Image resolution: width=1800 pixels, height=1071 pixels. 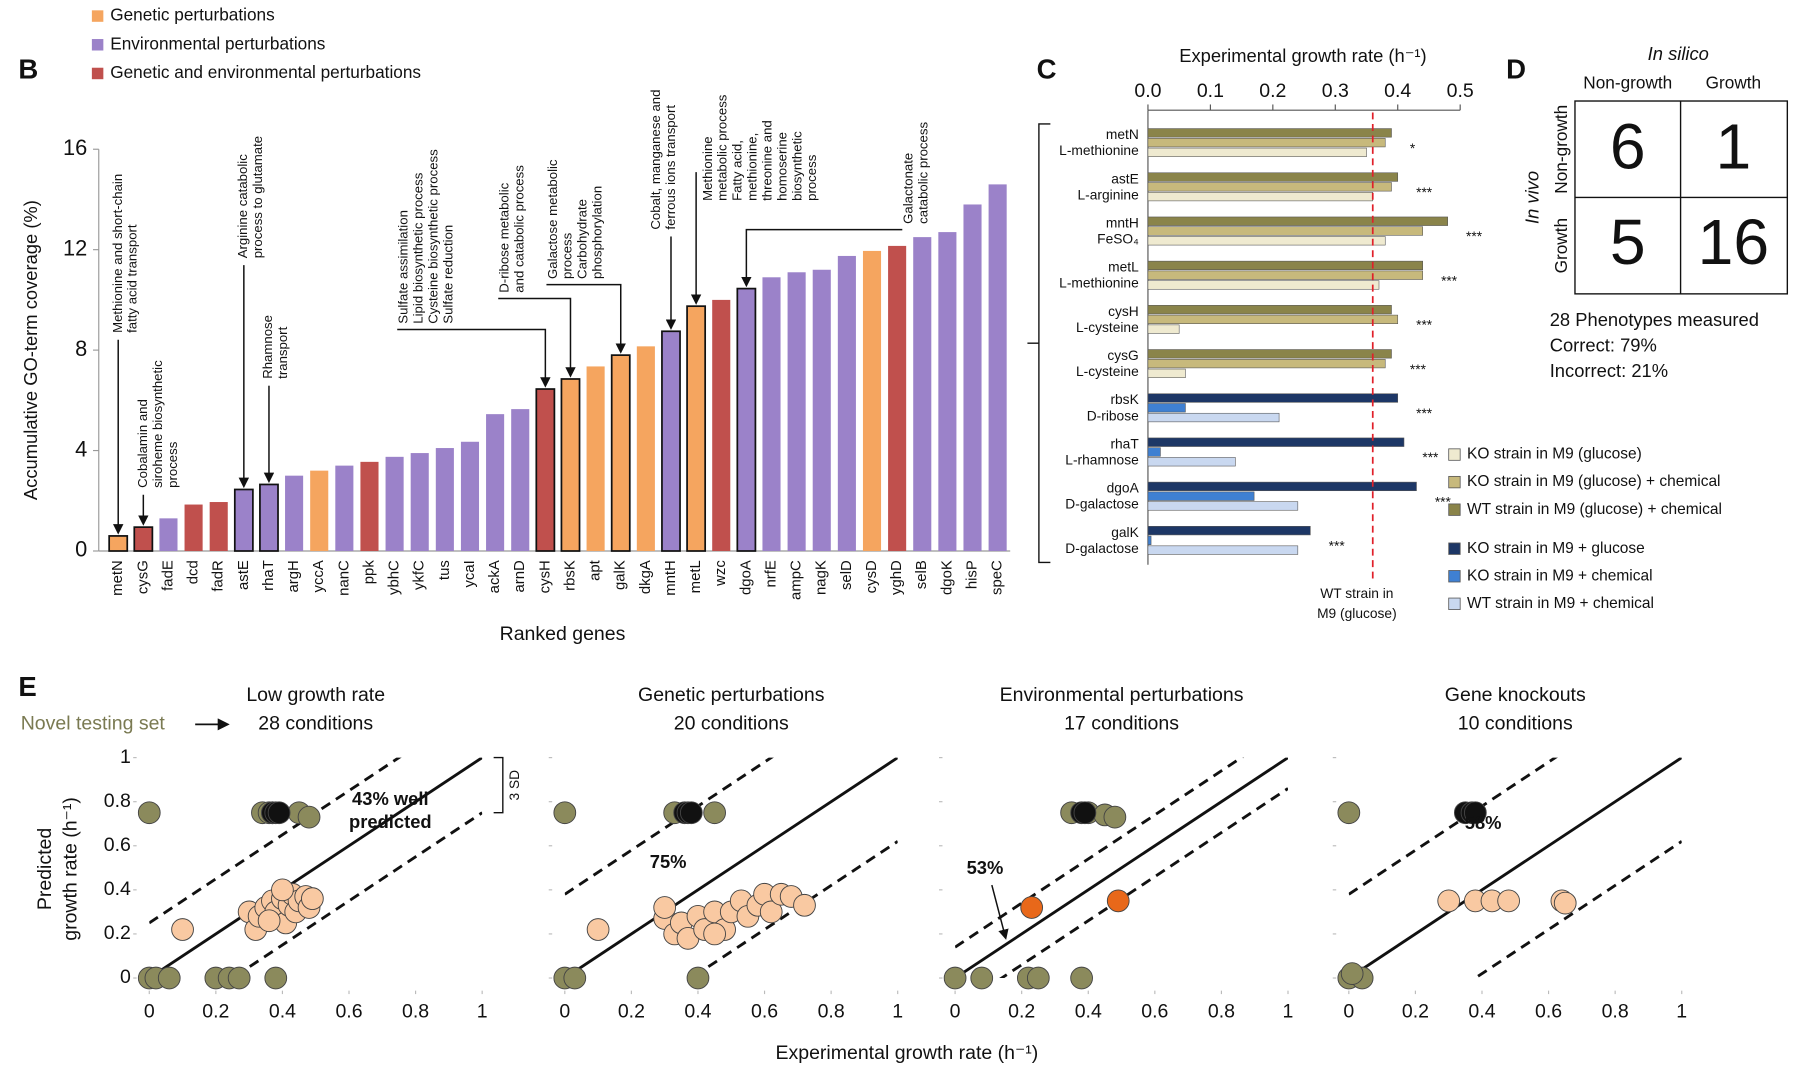 I want to click on category-label: dgoA, so click(x=1123, y=488).